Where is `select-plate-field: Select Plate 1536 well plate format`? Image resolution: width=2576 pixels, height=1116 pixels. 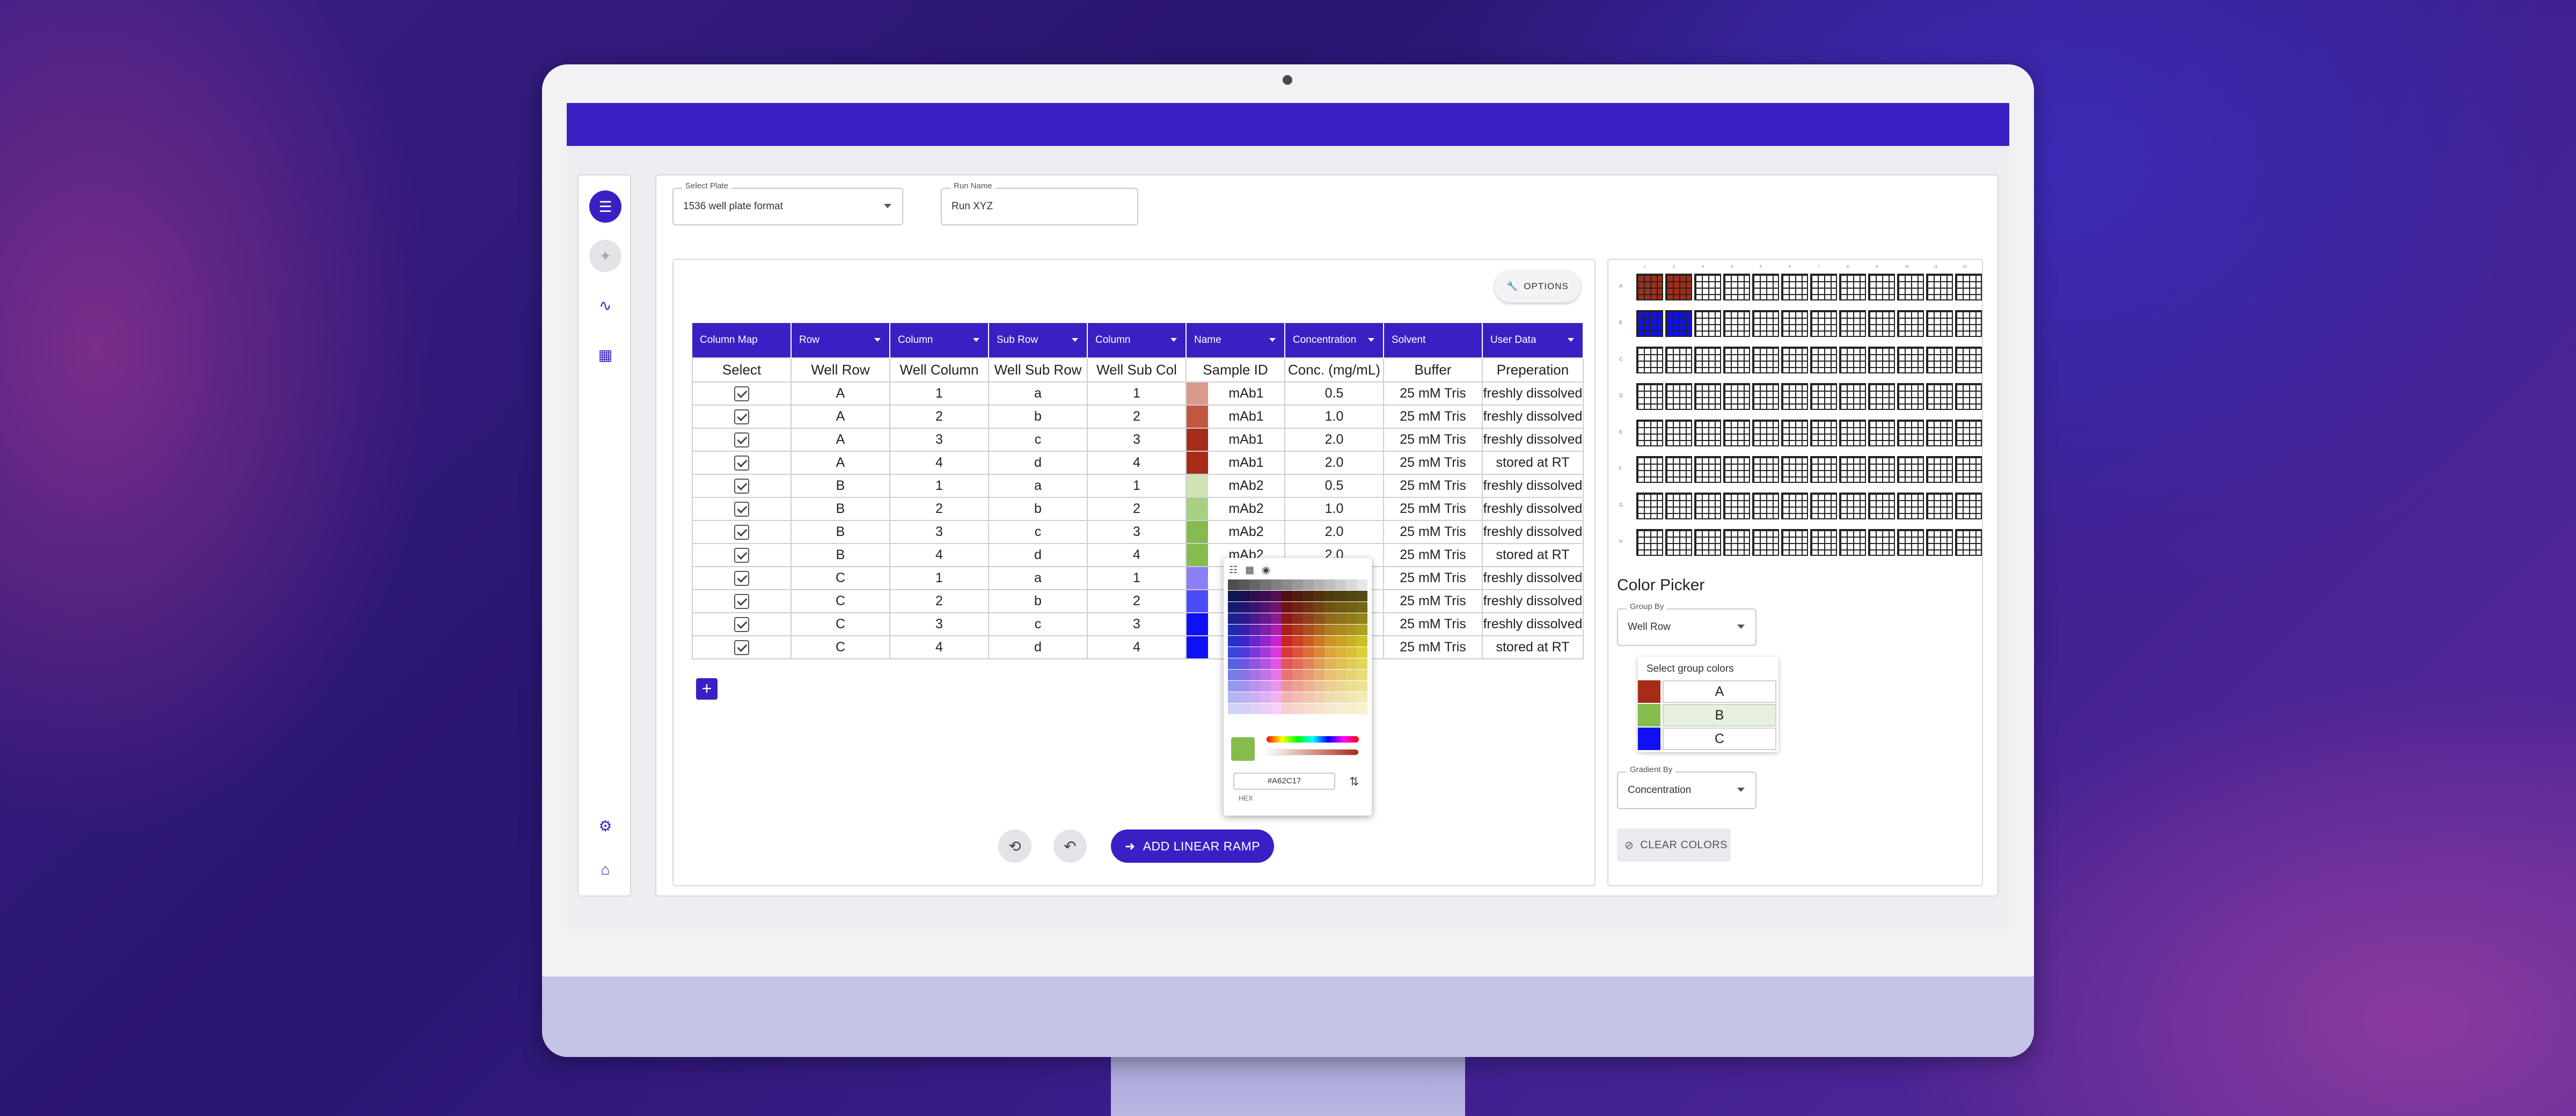 select-plate-field: Select Plate 1536 well plate format is located at coordinates (787, 203).